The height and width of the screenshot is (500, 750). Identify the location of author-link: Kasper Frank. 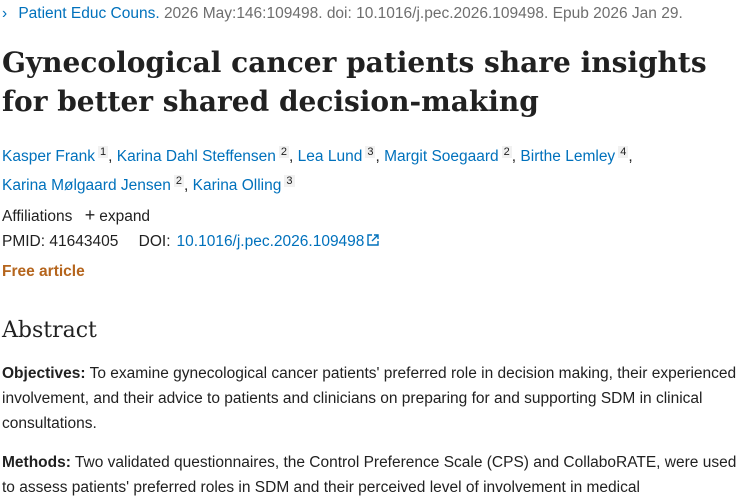
(49, 157).